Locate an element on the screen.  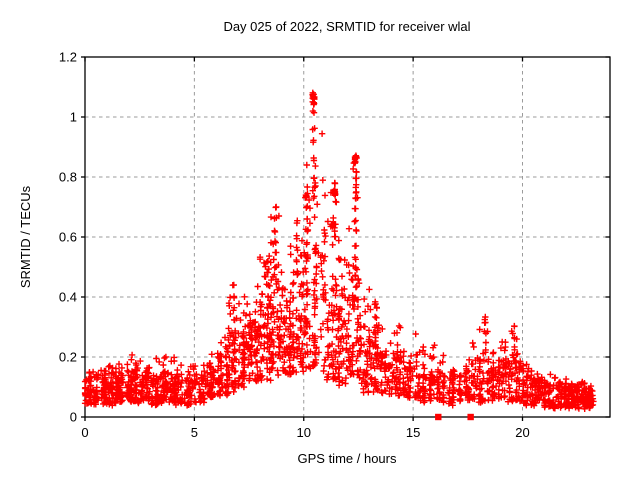
x-tick-label: 5 is located at coordinates (194, 432).